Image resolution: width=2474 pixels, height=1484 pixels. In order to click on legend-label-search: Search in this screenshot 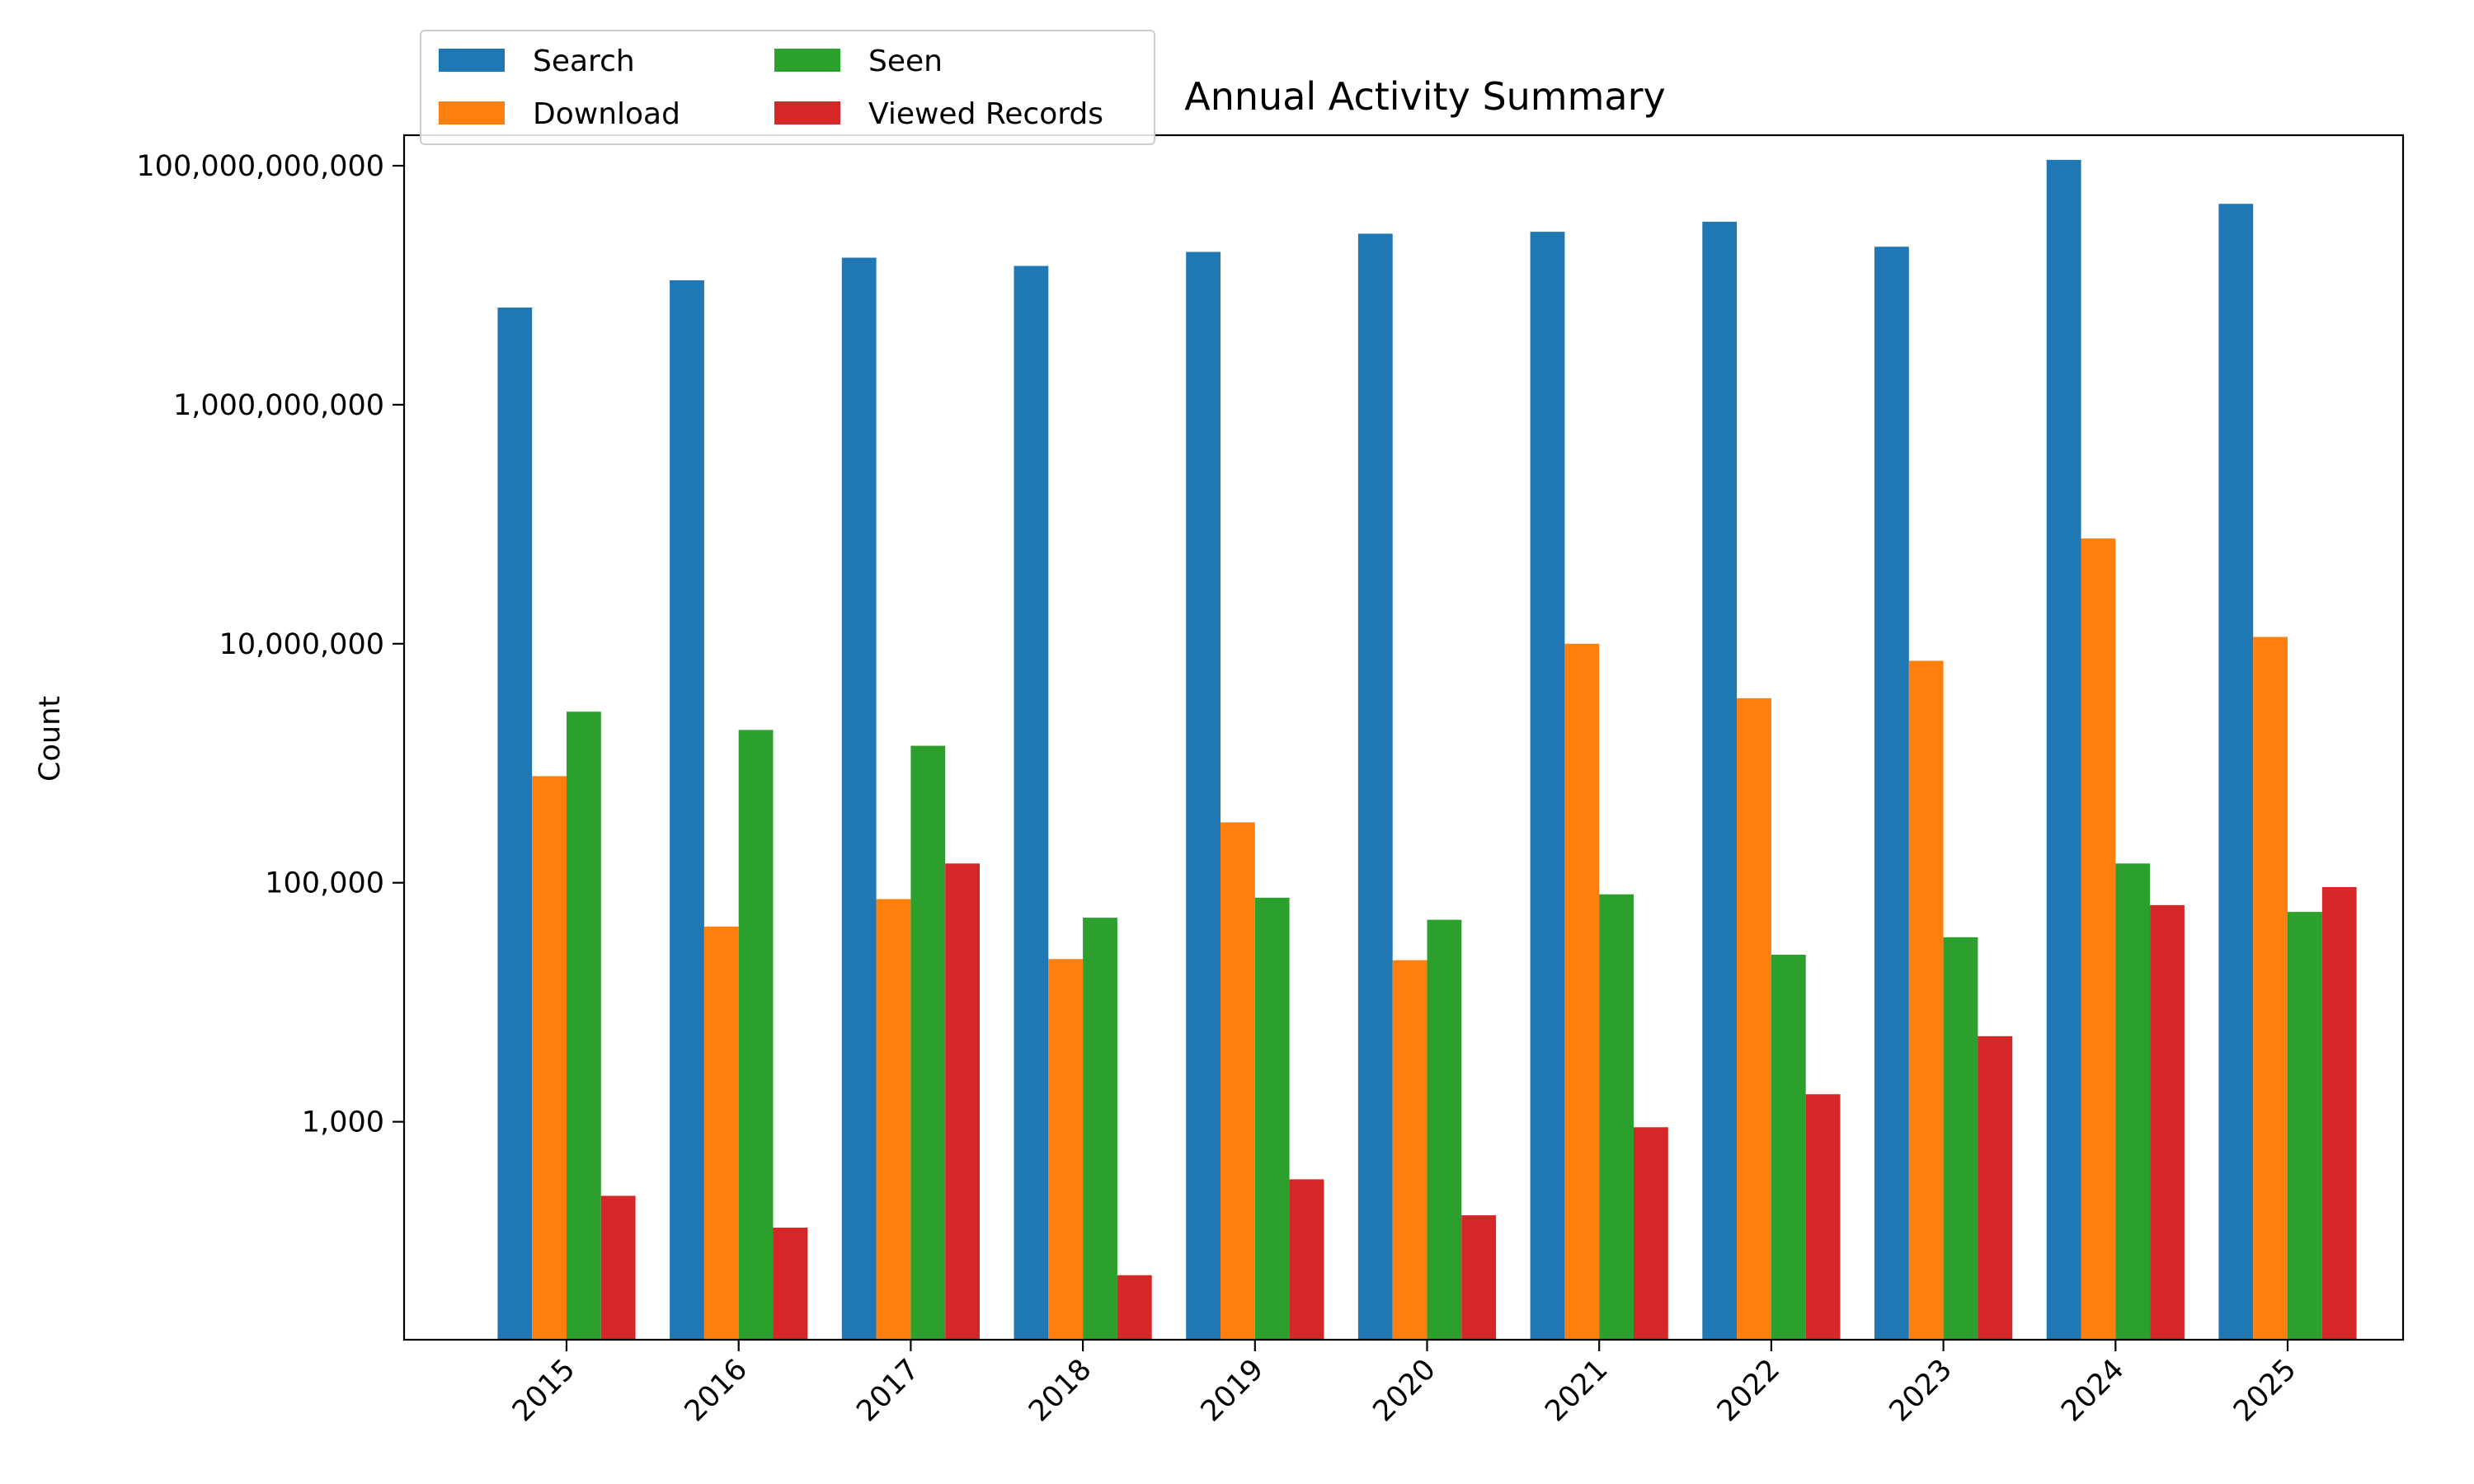, I will do `click(584, 62)`.